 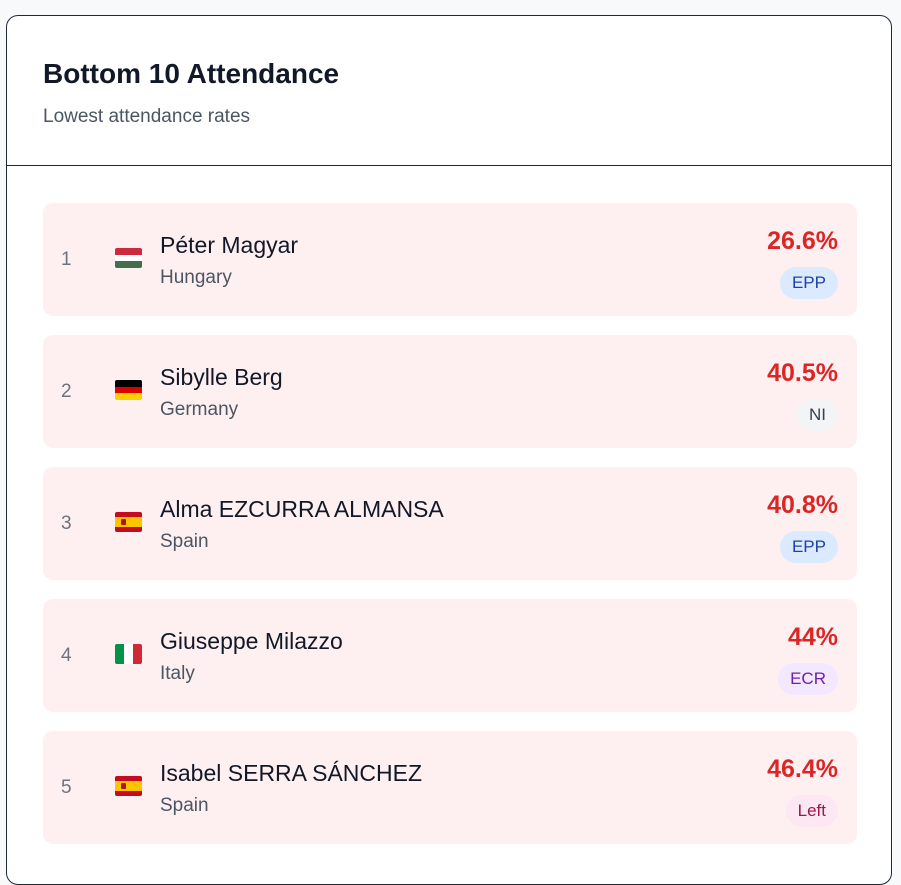 What do you see at coordinates (177, 673) in the screenshot?
I see `member-country: Italy` at bounding box center [177, 673].